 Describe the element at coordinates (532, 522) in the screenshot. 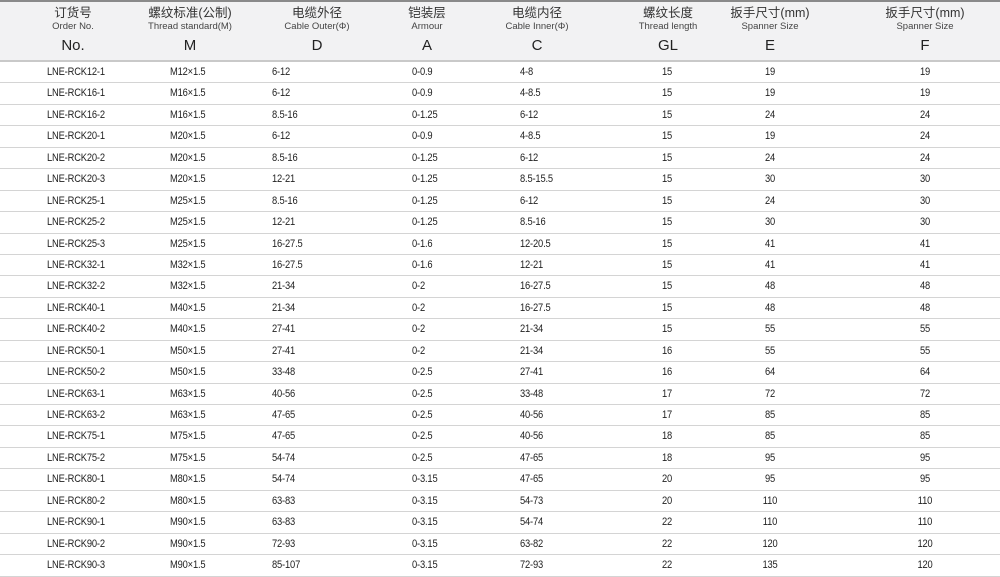

I see `cell-cable-inner: 54-74` at that location.